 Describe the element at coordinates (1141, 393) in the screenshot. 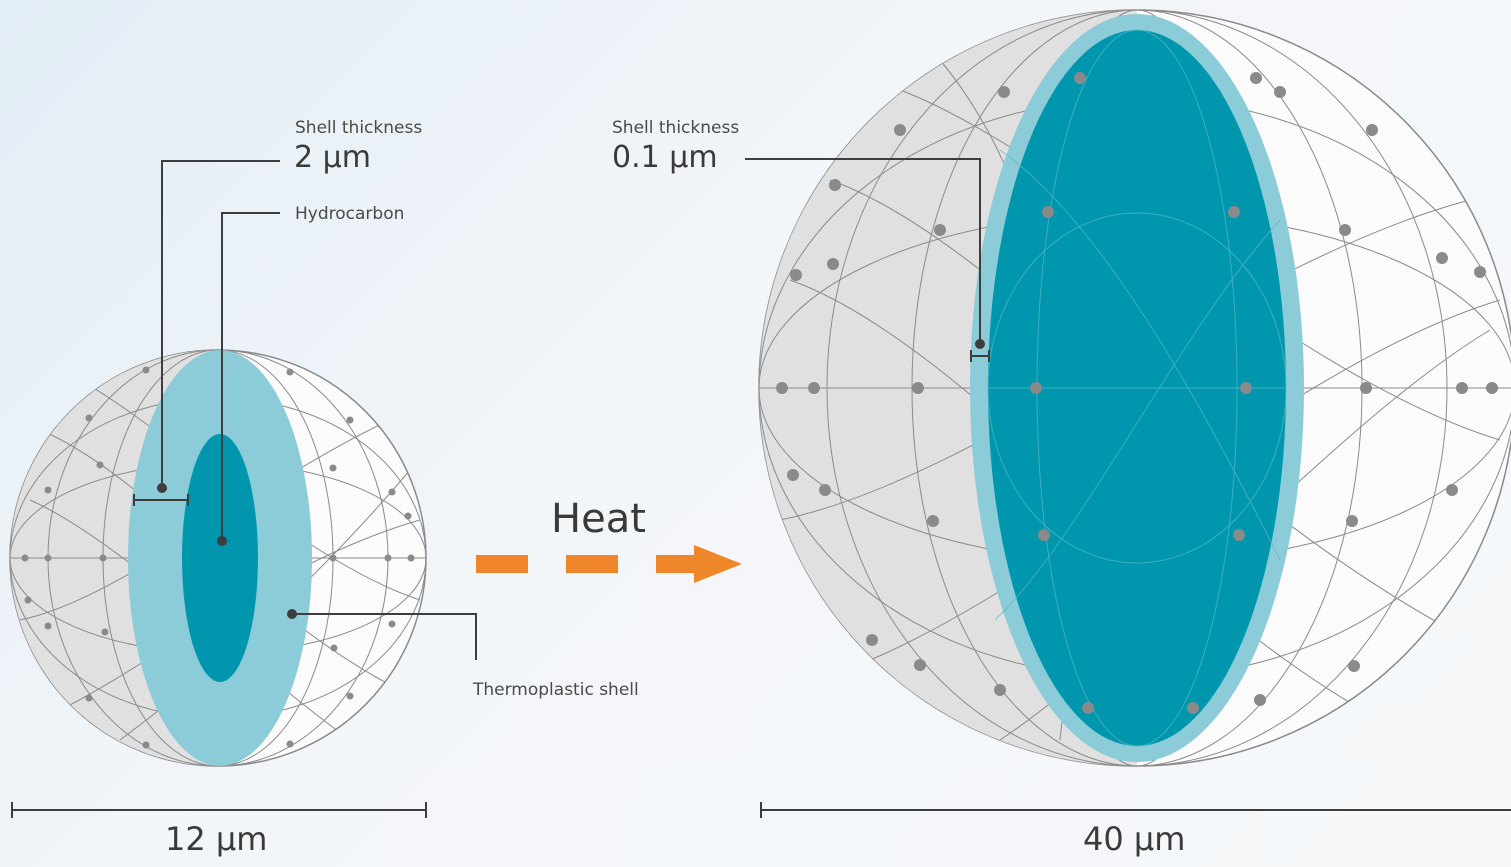

I see `large-core-nodes` at that location.